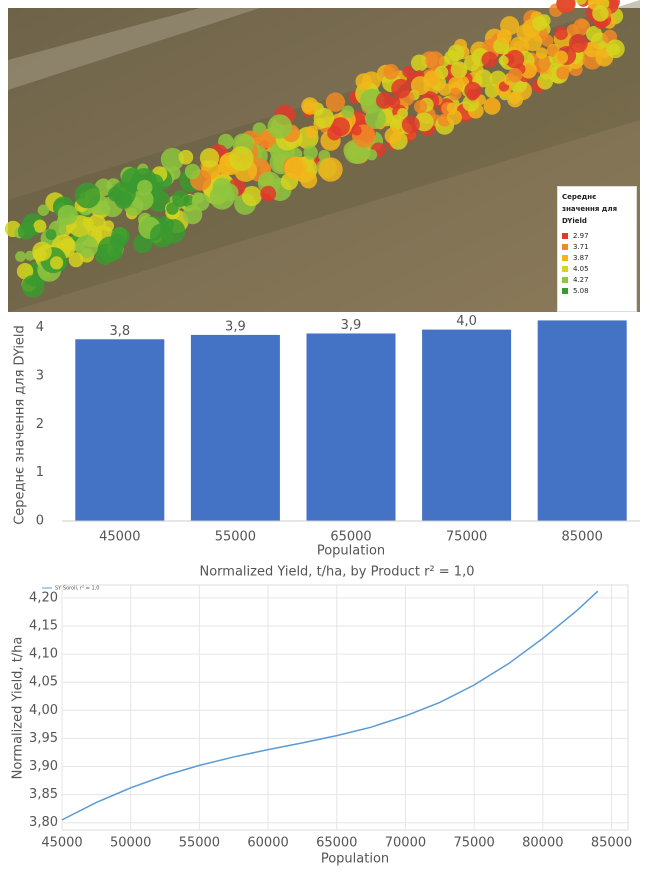  Describe the element at coordinates (473, 843) in the screenshot. I see `x-tick-label: 75000` at that location.